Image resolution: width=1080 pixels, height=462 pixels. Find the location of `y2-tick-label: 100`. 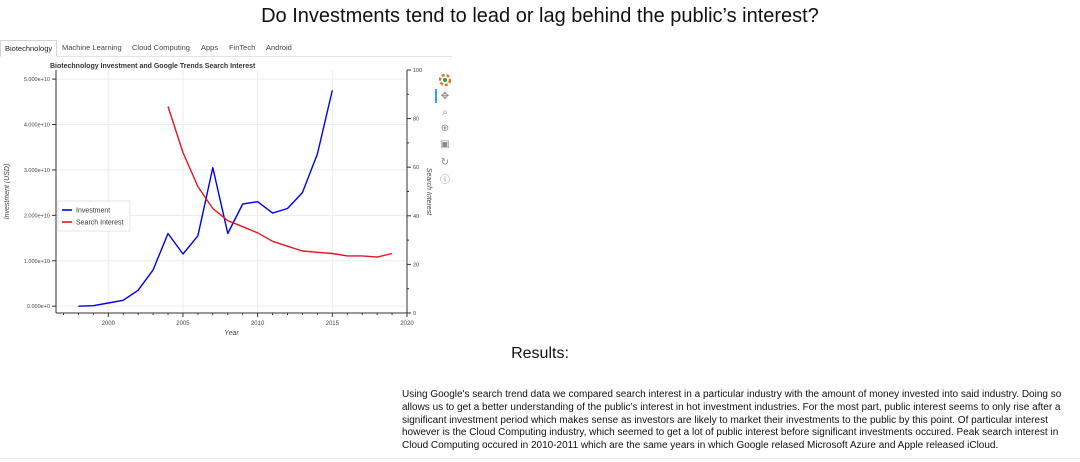

y2-tick-label: 100 is located at coordinates (417, 71).